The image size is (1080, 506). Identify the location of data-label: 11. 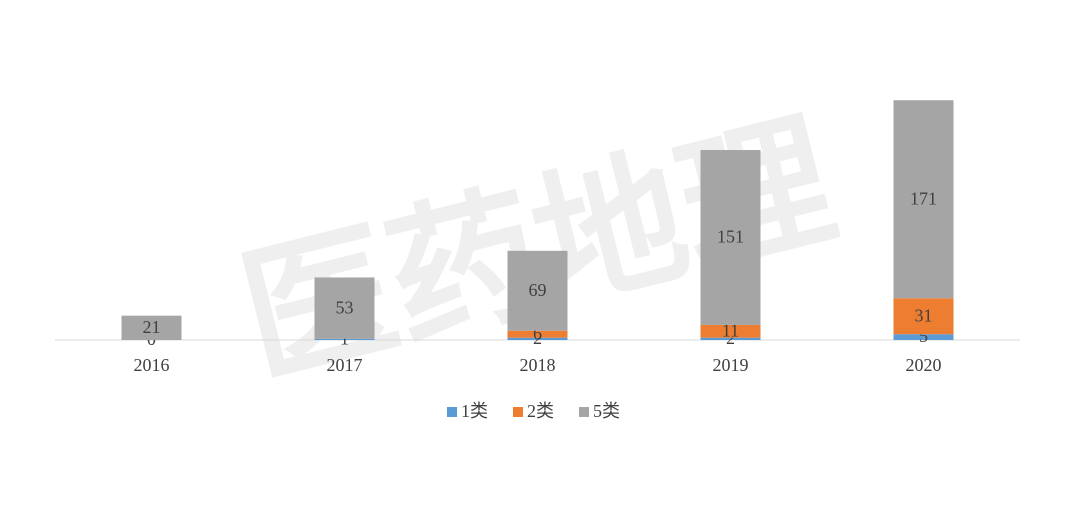
(730, 330).